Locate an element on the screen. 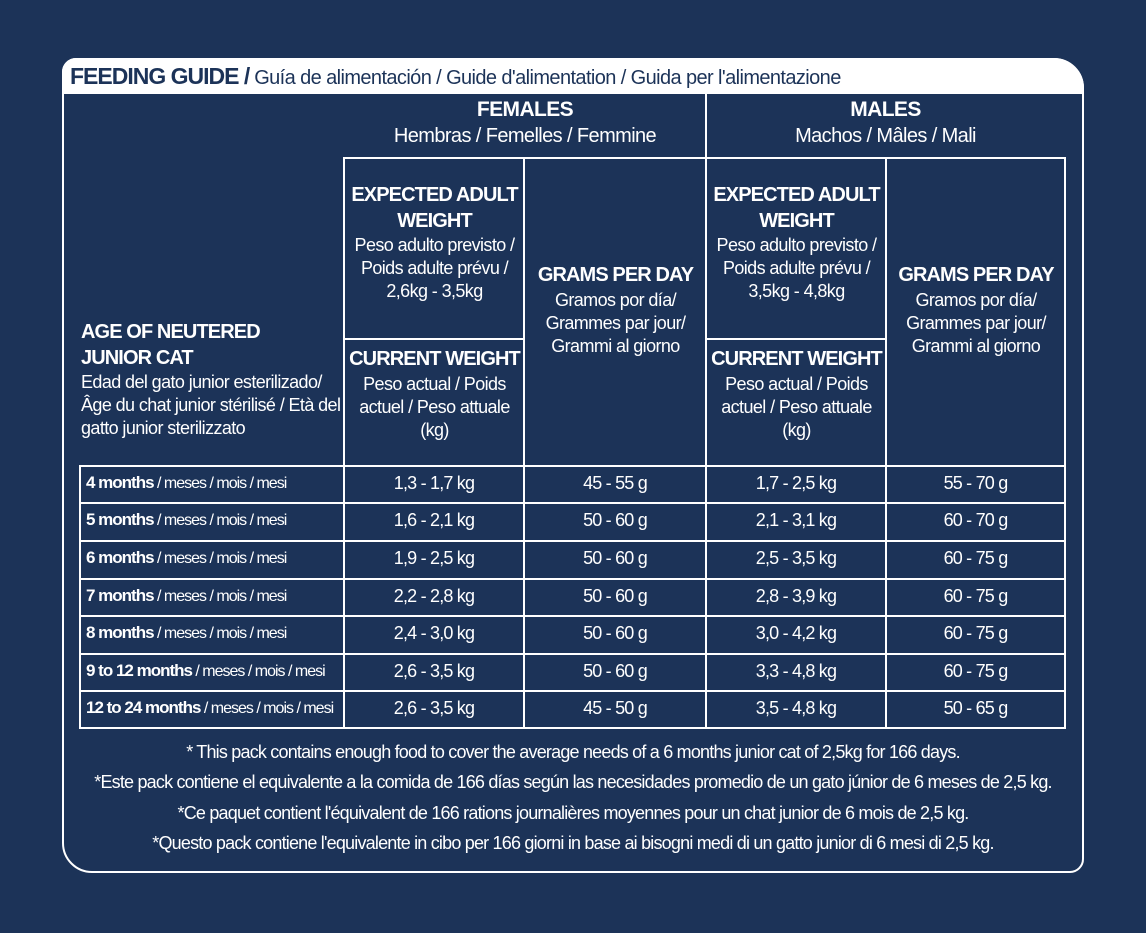  f-grams-cell: 45 - 50 g is located at coordinates (615, 708).